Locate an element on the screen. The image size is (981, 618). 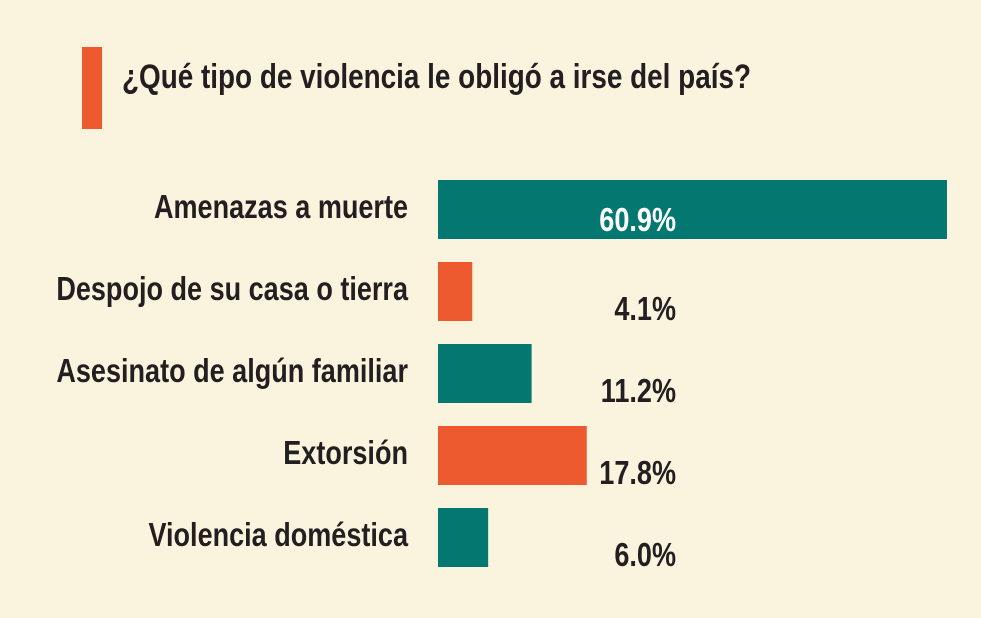
value-label-3: 11.2% is located at coordinates (638, 392).